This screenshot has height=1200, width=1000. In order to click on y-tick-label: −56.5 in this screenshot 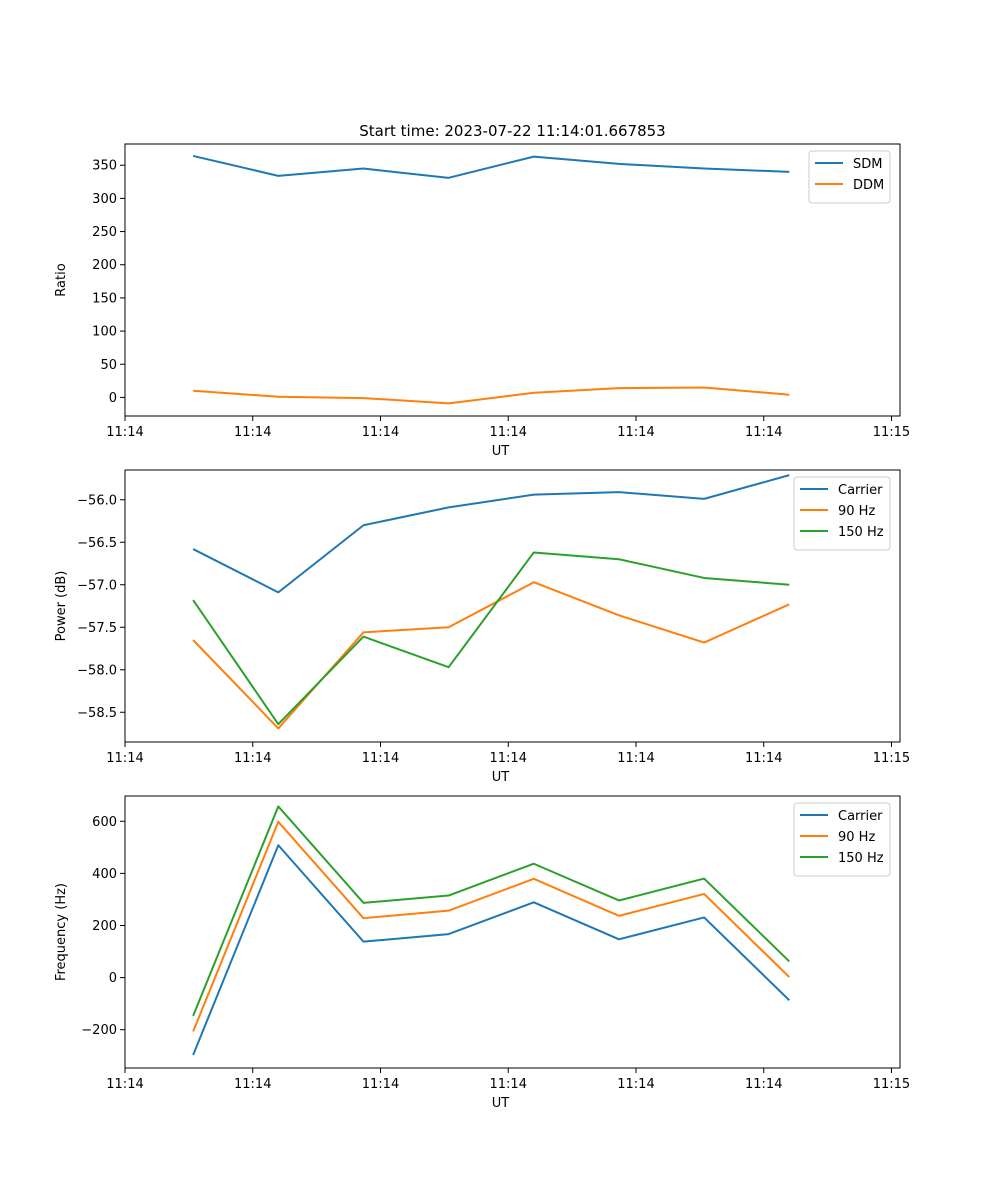, I will do `click(97, 543)`.